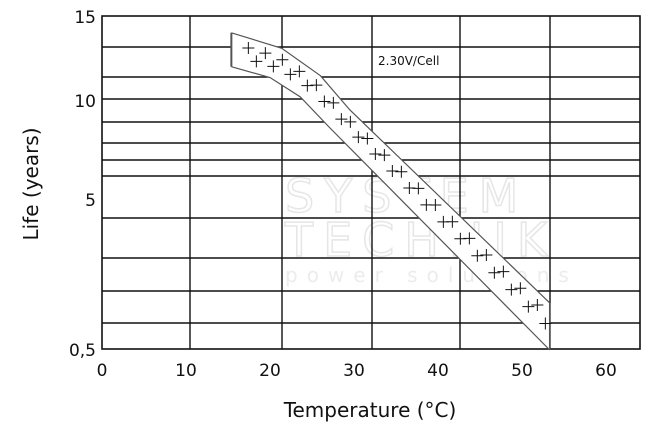 Image resolution: width=667 pixels, height=438 pixels. Describe the element at coordinates (354, 371) in the screenshot. I see `x-tick-label: 30` at that location.